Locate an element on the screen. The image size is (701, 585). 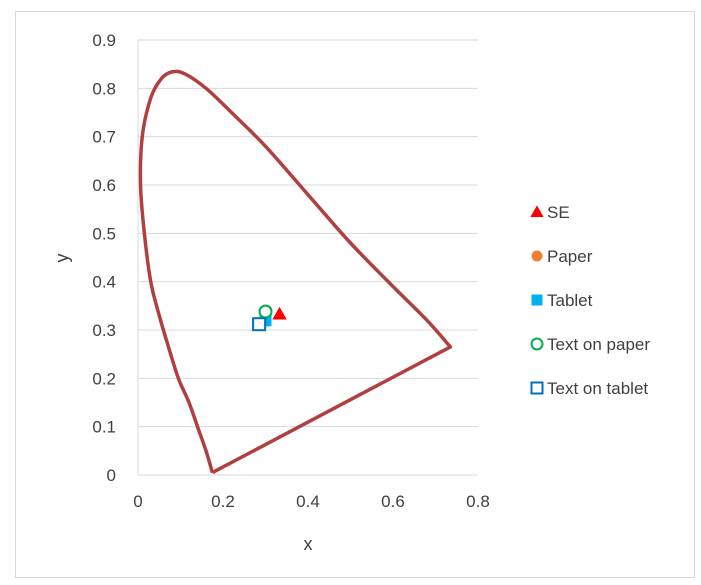
y-tick-label: 0.6 is located at coordinates (104, 185).